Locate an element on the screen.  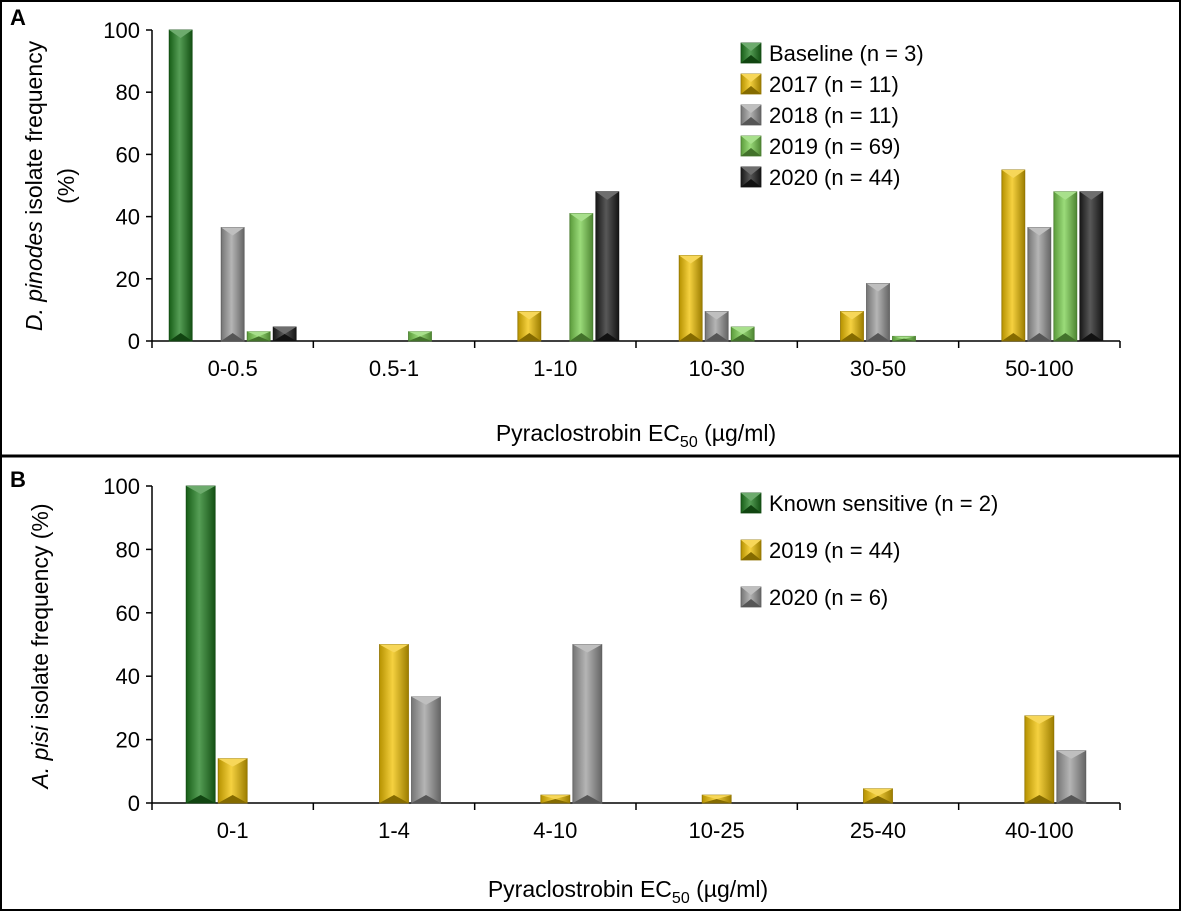
panel-b-x-axis-title: Pyraclostrobin EC50 (µg/ml) is located at coordinates (628, 891).